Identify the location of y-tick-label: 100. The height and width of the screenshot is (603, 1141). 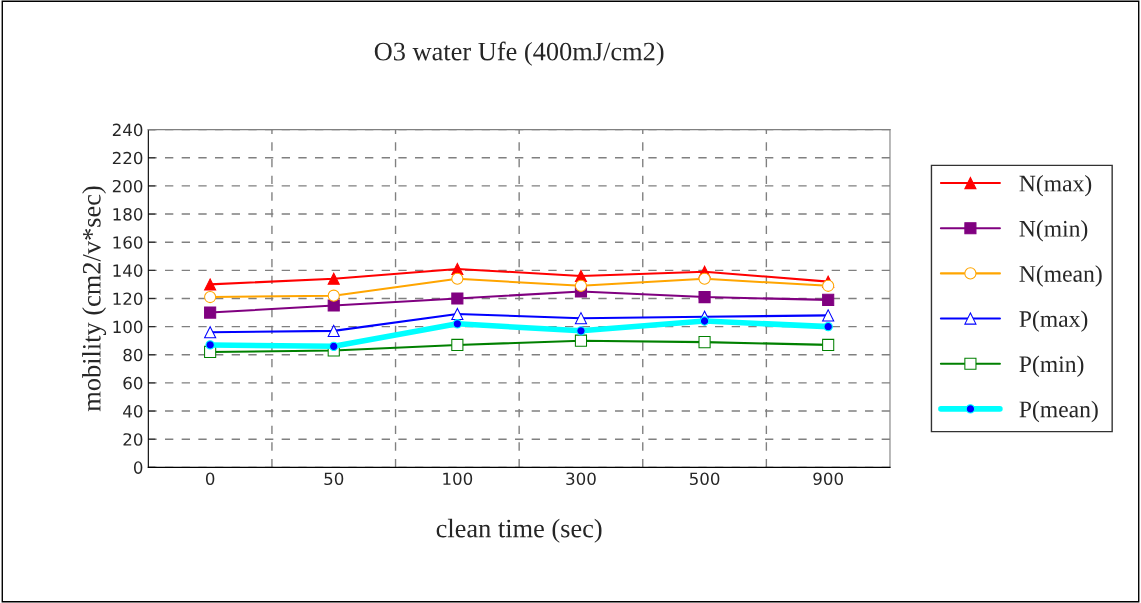
(128, 327).